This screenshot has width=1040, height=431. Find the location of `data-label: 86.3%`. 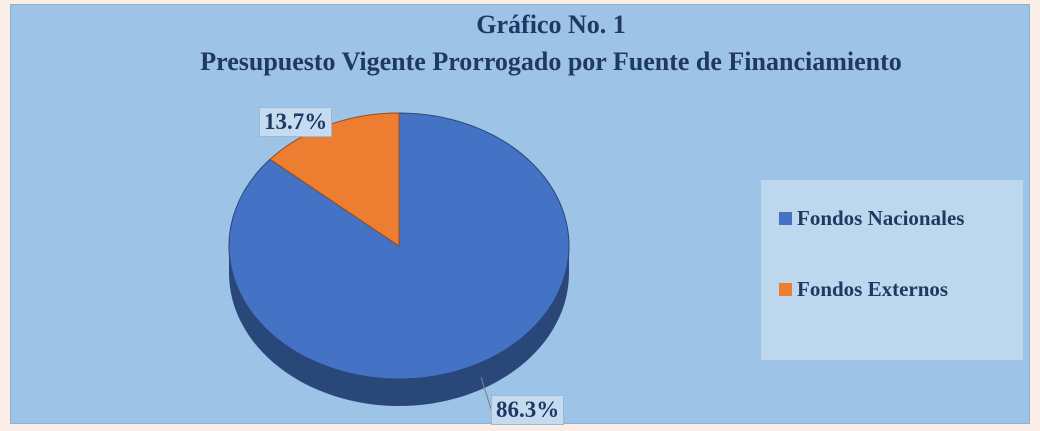

data-label: 86.3% is located at coordinates (528, 410).